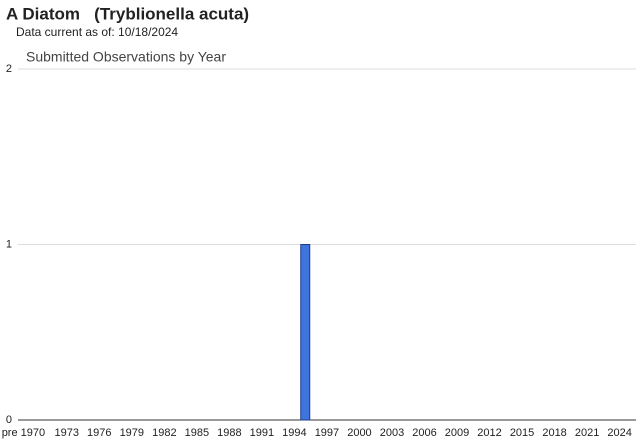  I want to click on bar, so click(305, 332).